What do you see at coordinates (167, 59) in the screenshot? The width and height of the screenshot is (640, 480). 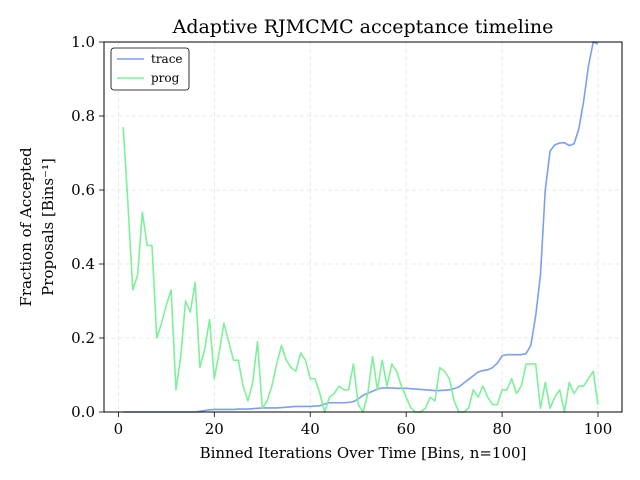 I see `legend-label-trace: trace` at bounding box center [167, 59].